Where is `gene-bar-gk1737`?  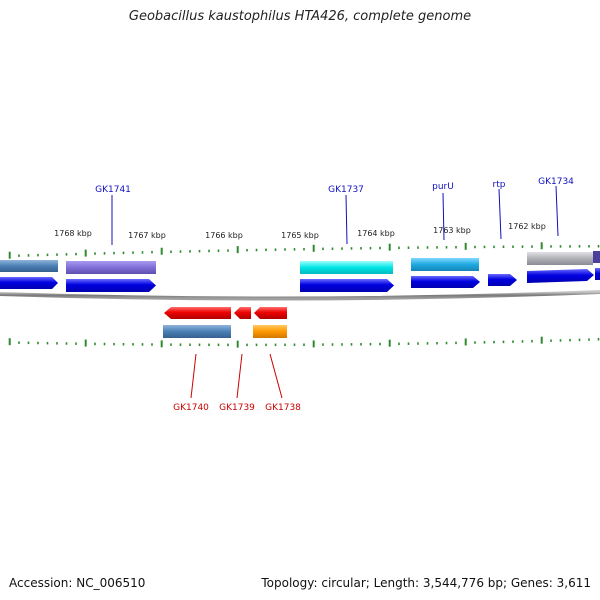
gene-bar-gk1737 is located at coordinates (346, 267).